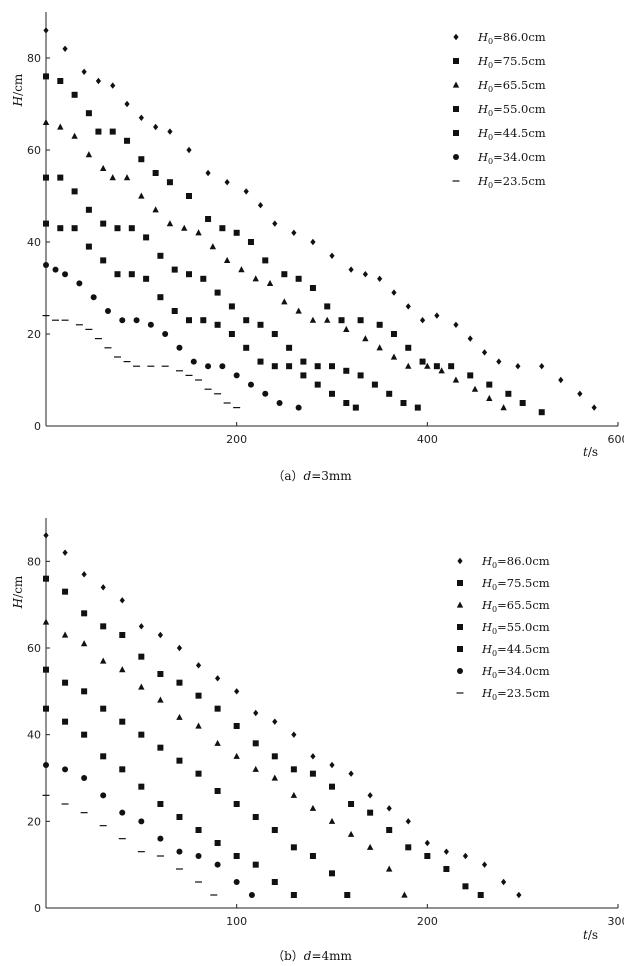  I want to click on caption-value: =3mm, so click(331, 476).